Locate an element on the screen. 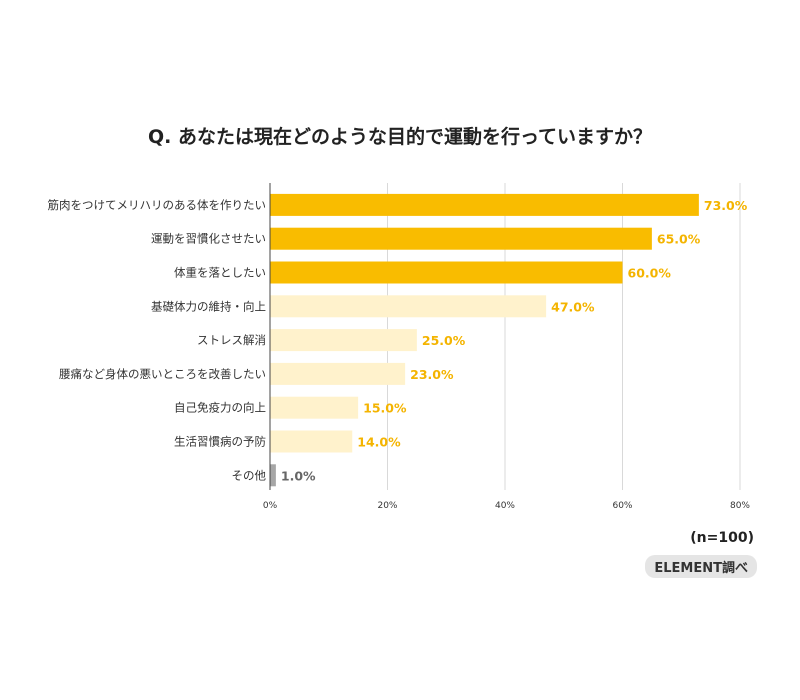  x-tick-label: 0% is located at coordinates (270, 506).